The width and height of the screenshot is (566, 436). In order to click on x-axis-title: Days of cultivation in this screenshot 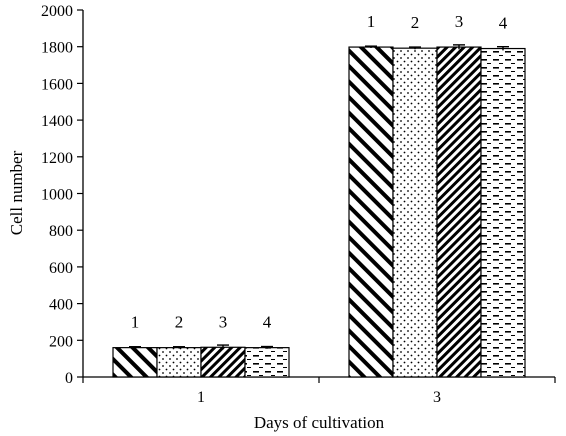, I will do `click(319, 422)`.